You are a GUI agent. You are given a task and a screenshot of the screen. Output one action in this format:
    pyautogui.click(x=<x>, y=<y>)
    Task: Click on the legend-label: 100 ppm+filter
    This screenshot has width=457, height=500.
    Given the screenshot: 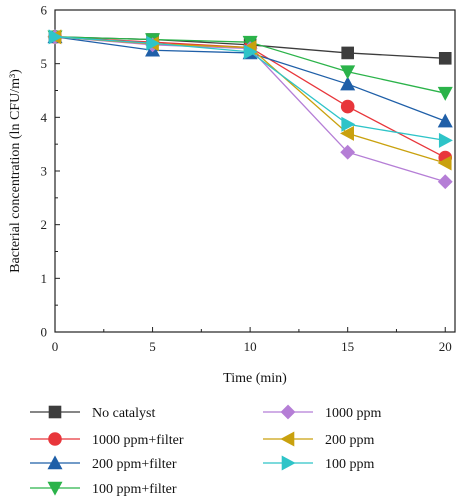 What is the action you would take?
    pyautogui.click(x=134, y=489)
    